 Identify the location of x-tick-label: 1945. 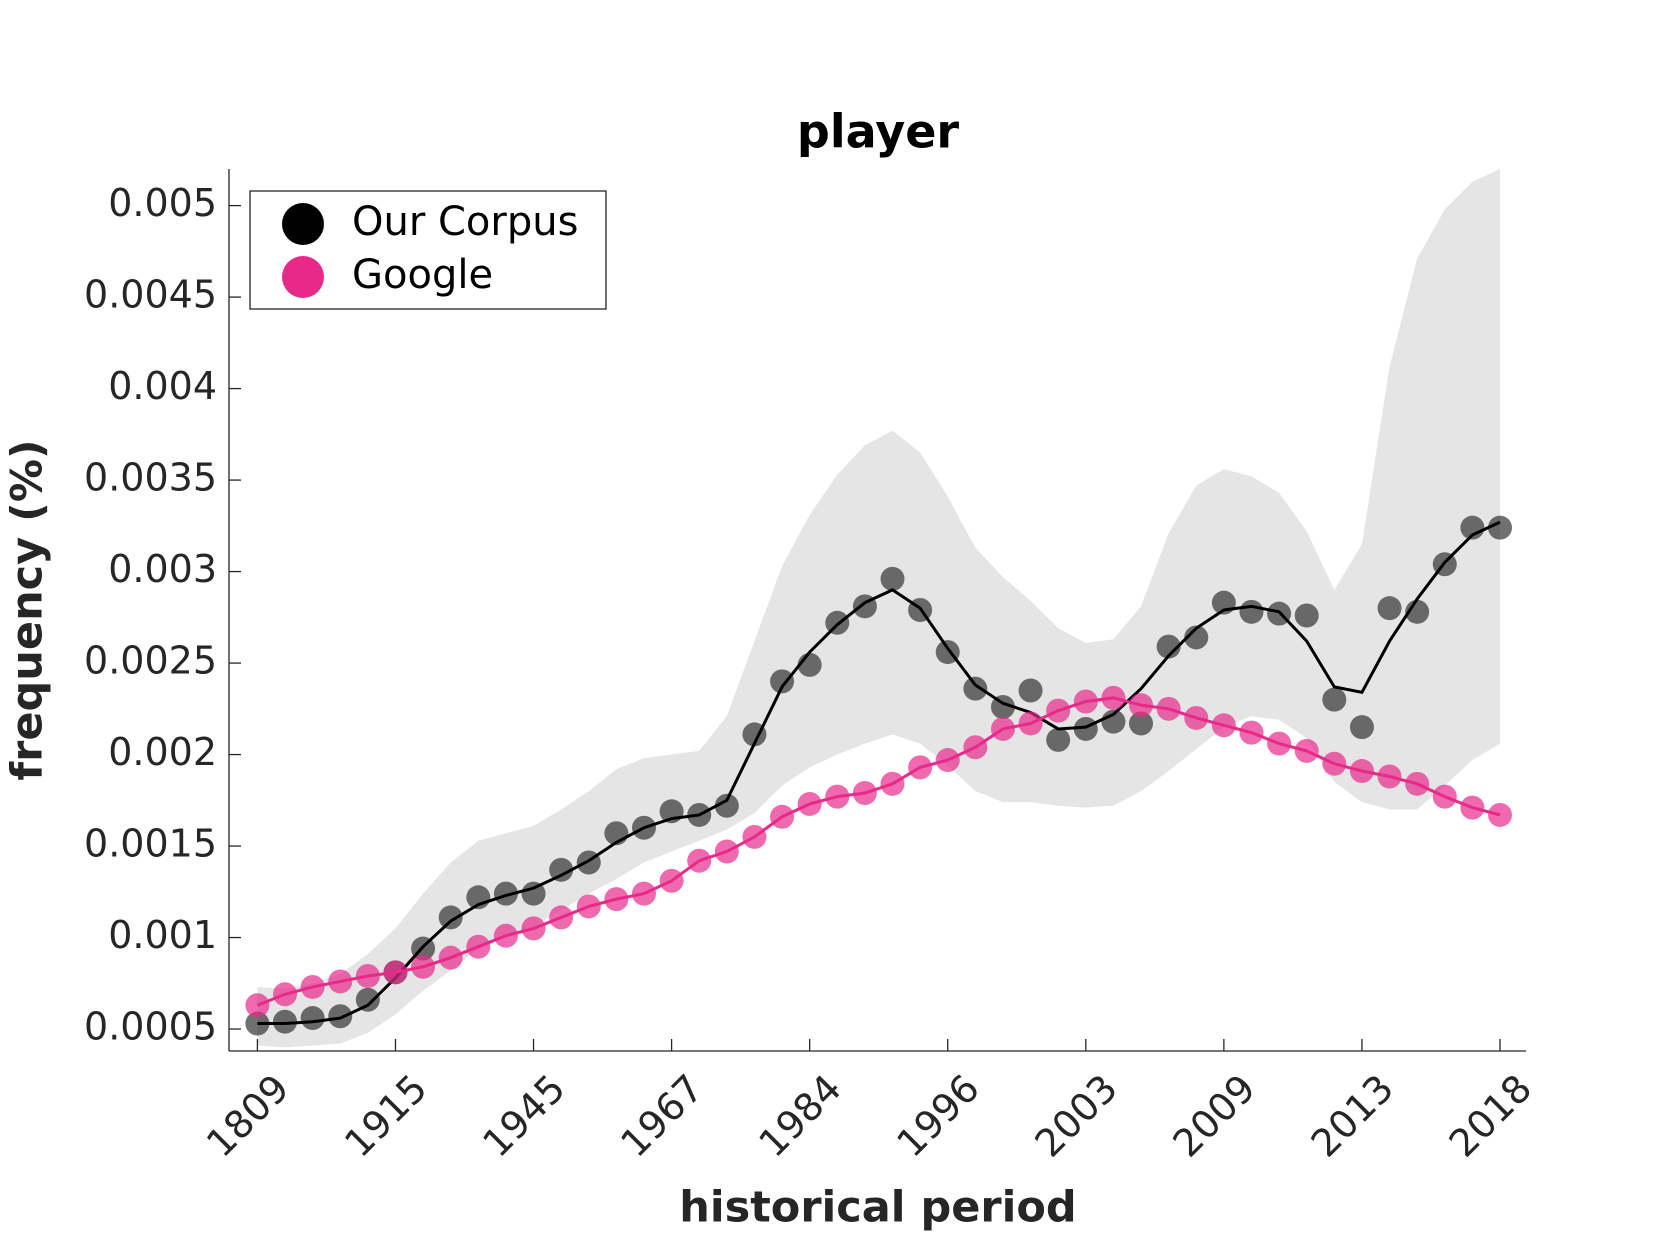
(524, 1116).